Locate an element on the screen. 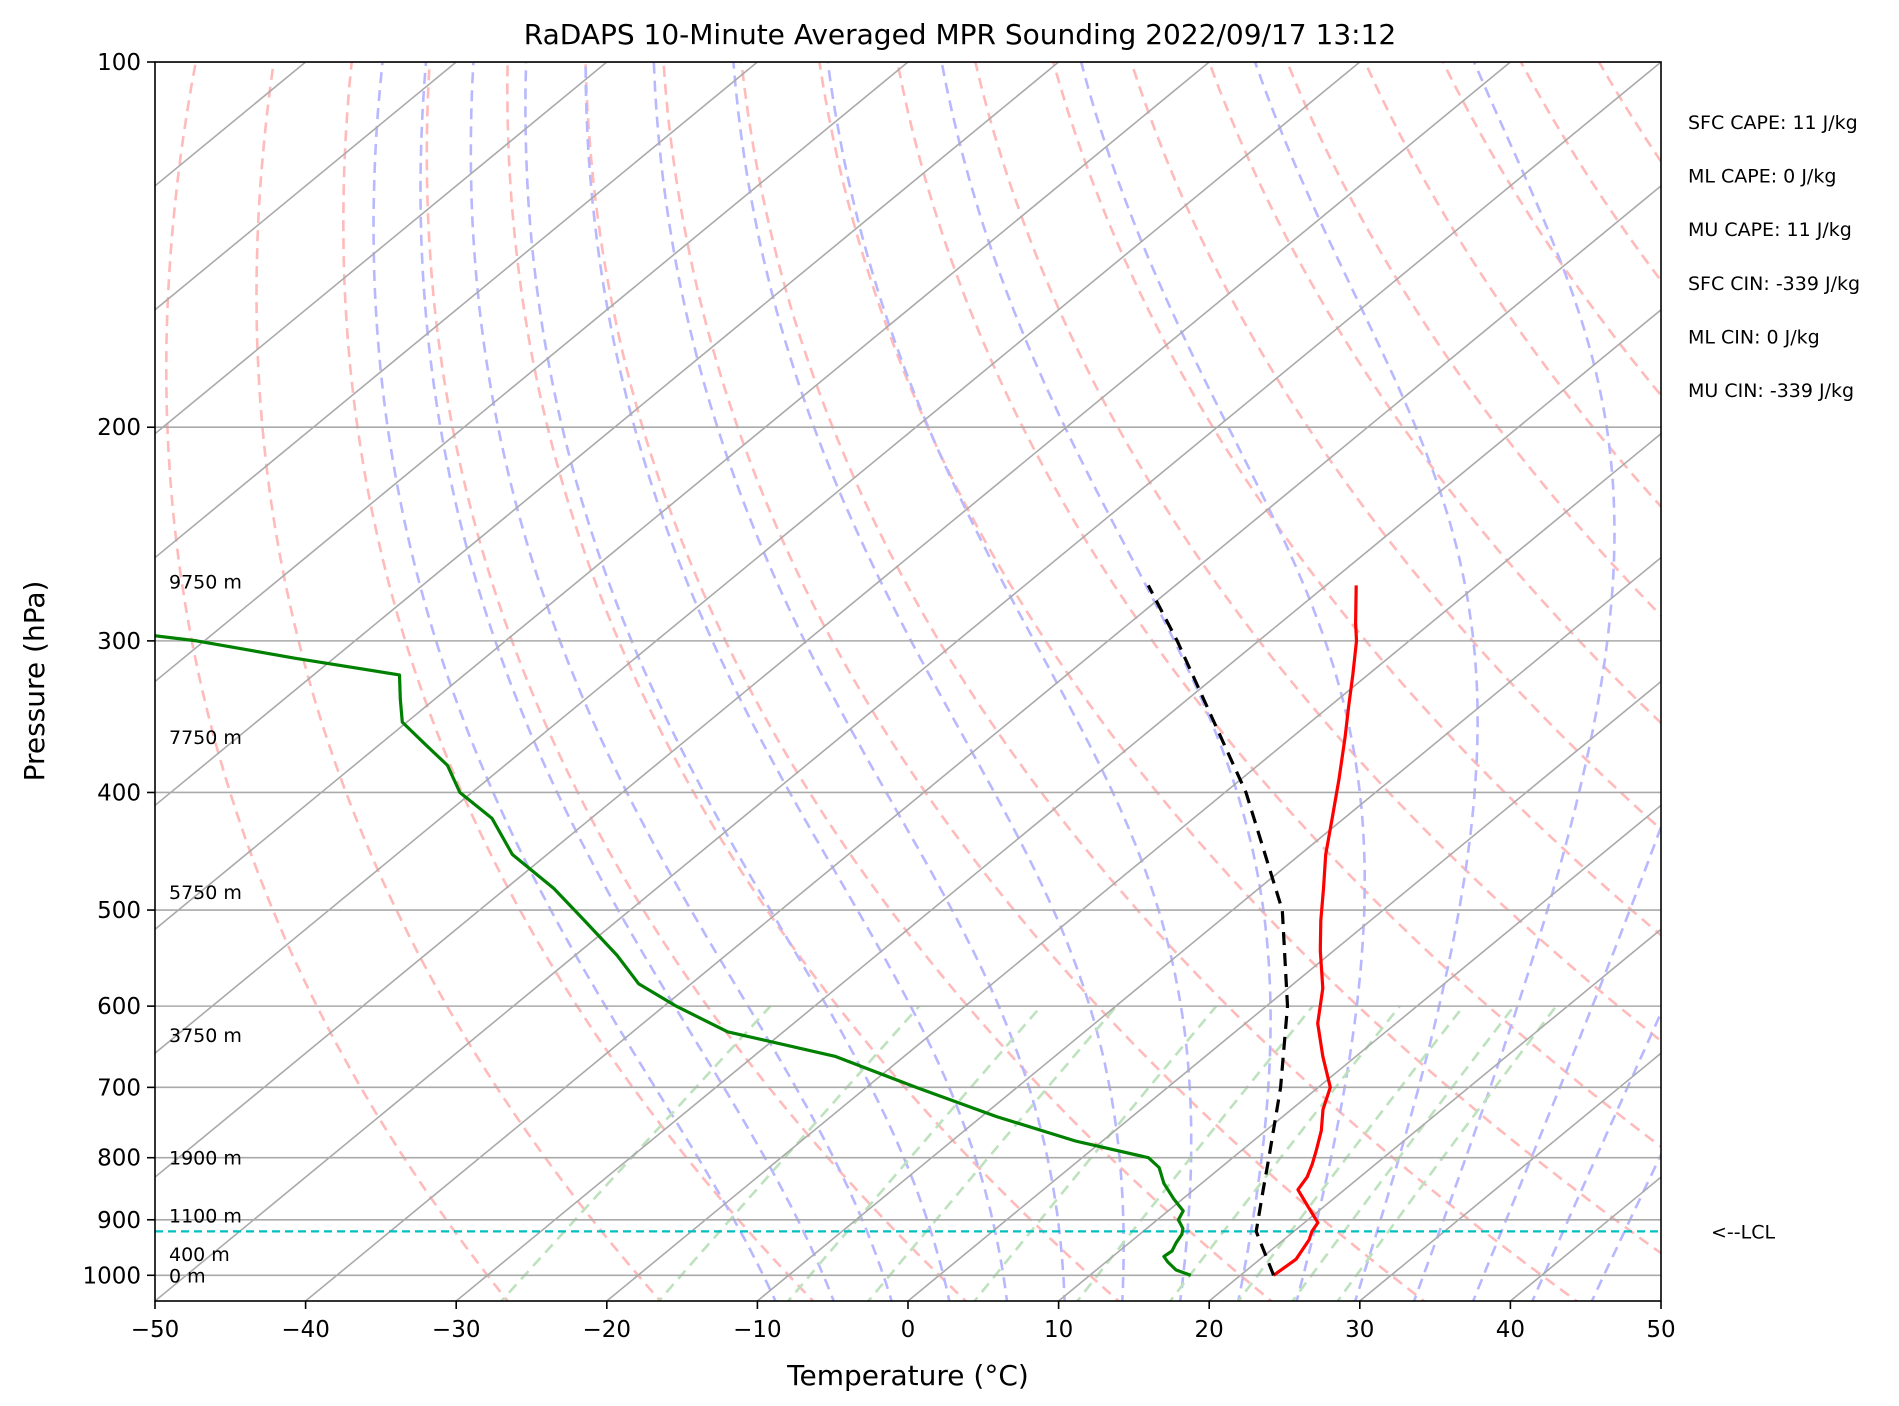 The height and width of the screenshot is (1406, 1899). x-tick-label: 40 is located at coordinates (1510, 1330).